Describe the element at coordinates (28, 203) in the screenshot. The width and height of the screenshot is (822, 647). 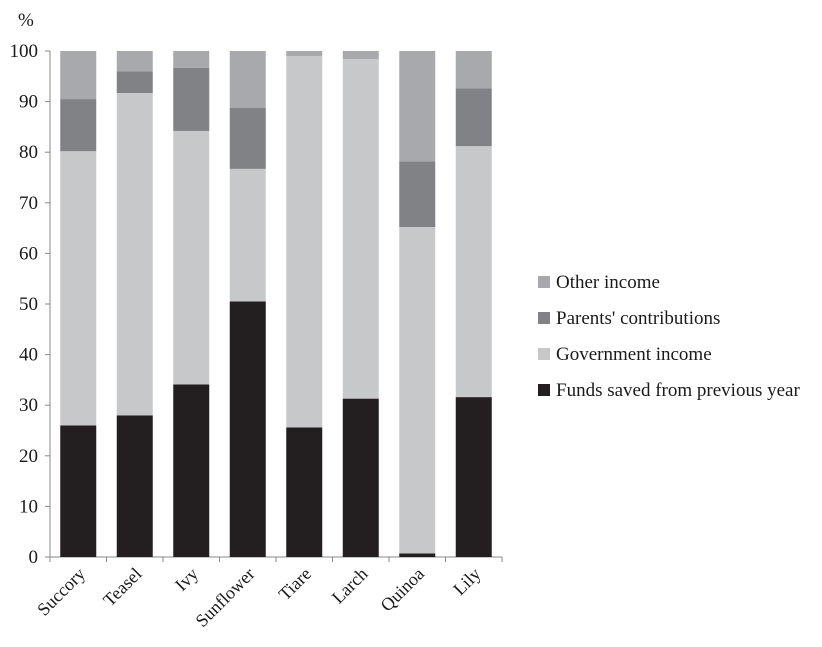
I see `y-tick-label: 70` at that location.